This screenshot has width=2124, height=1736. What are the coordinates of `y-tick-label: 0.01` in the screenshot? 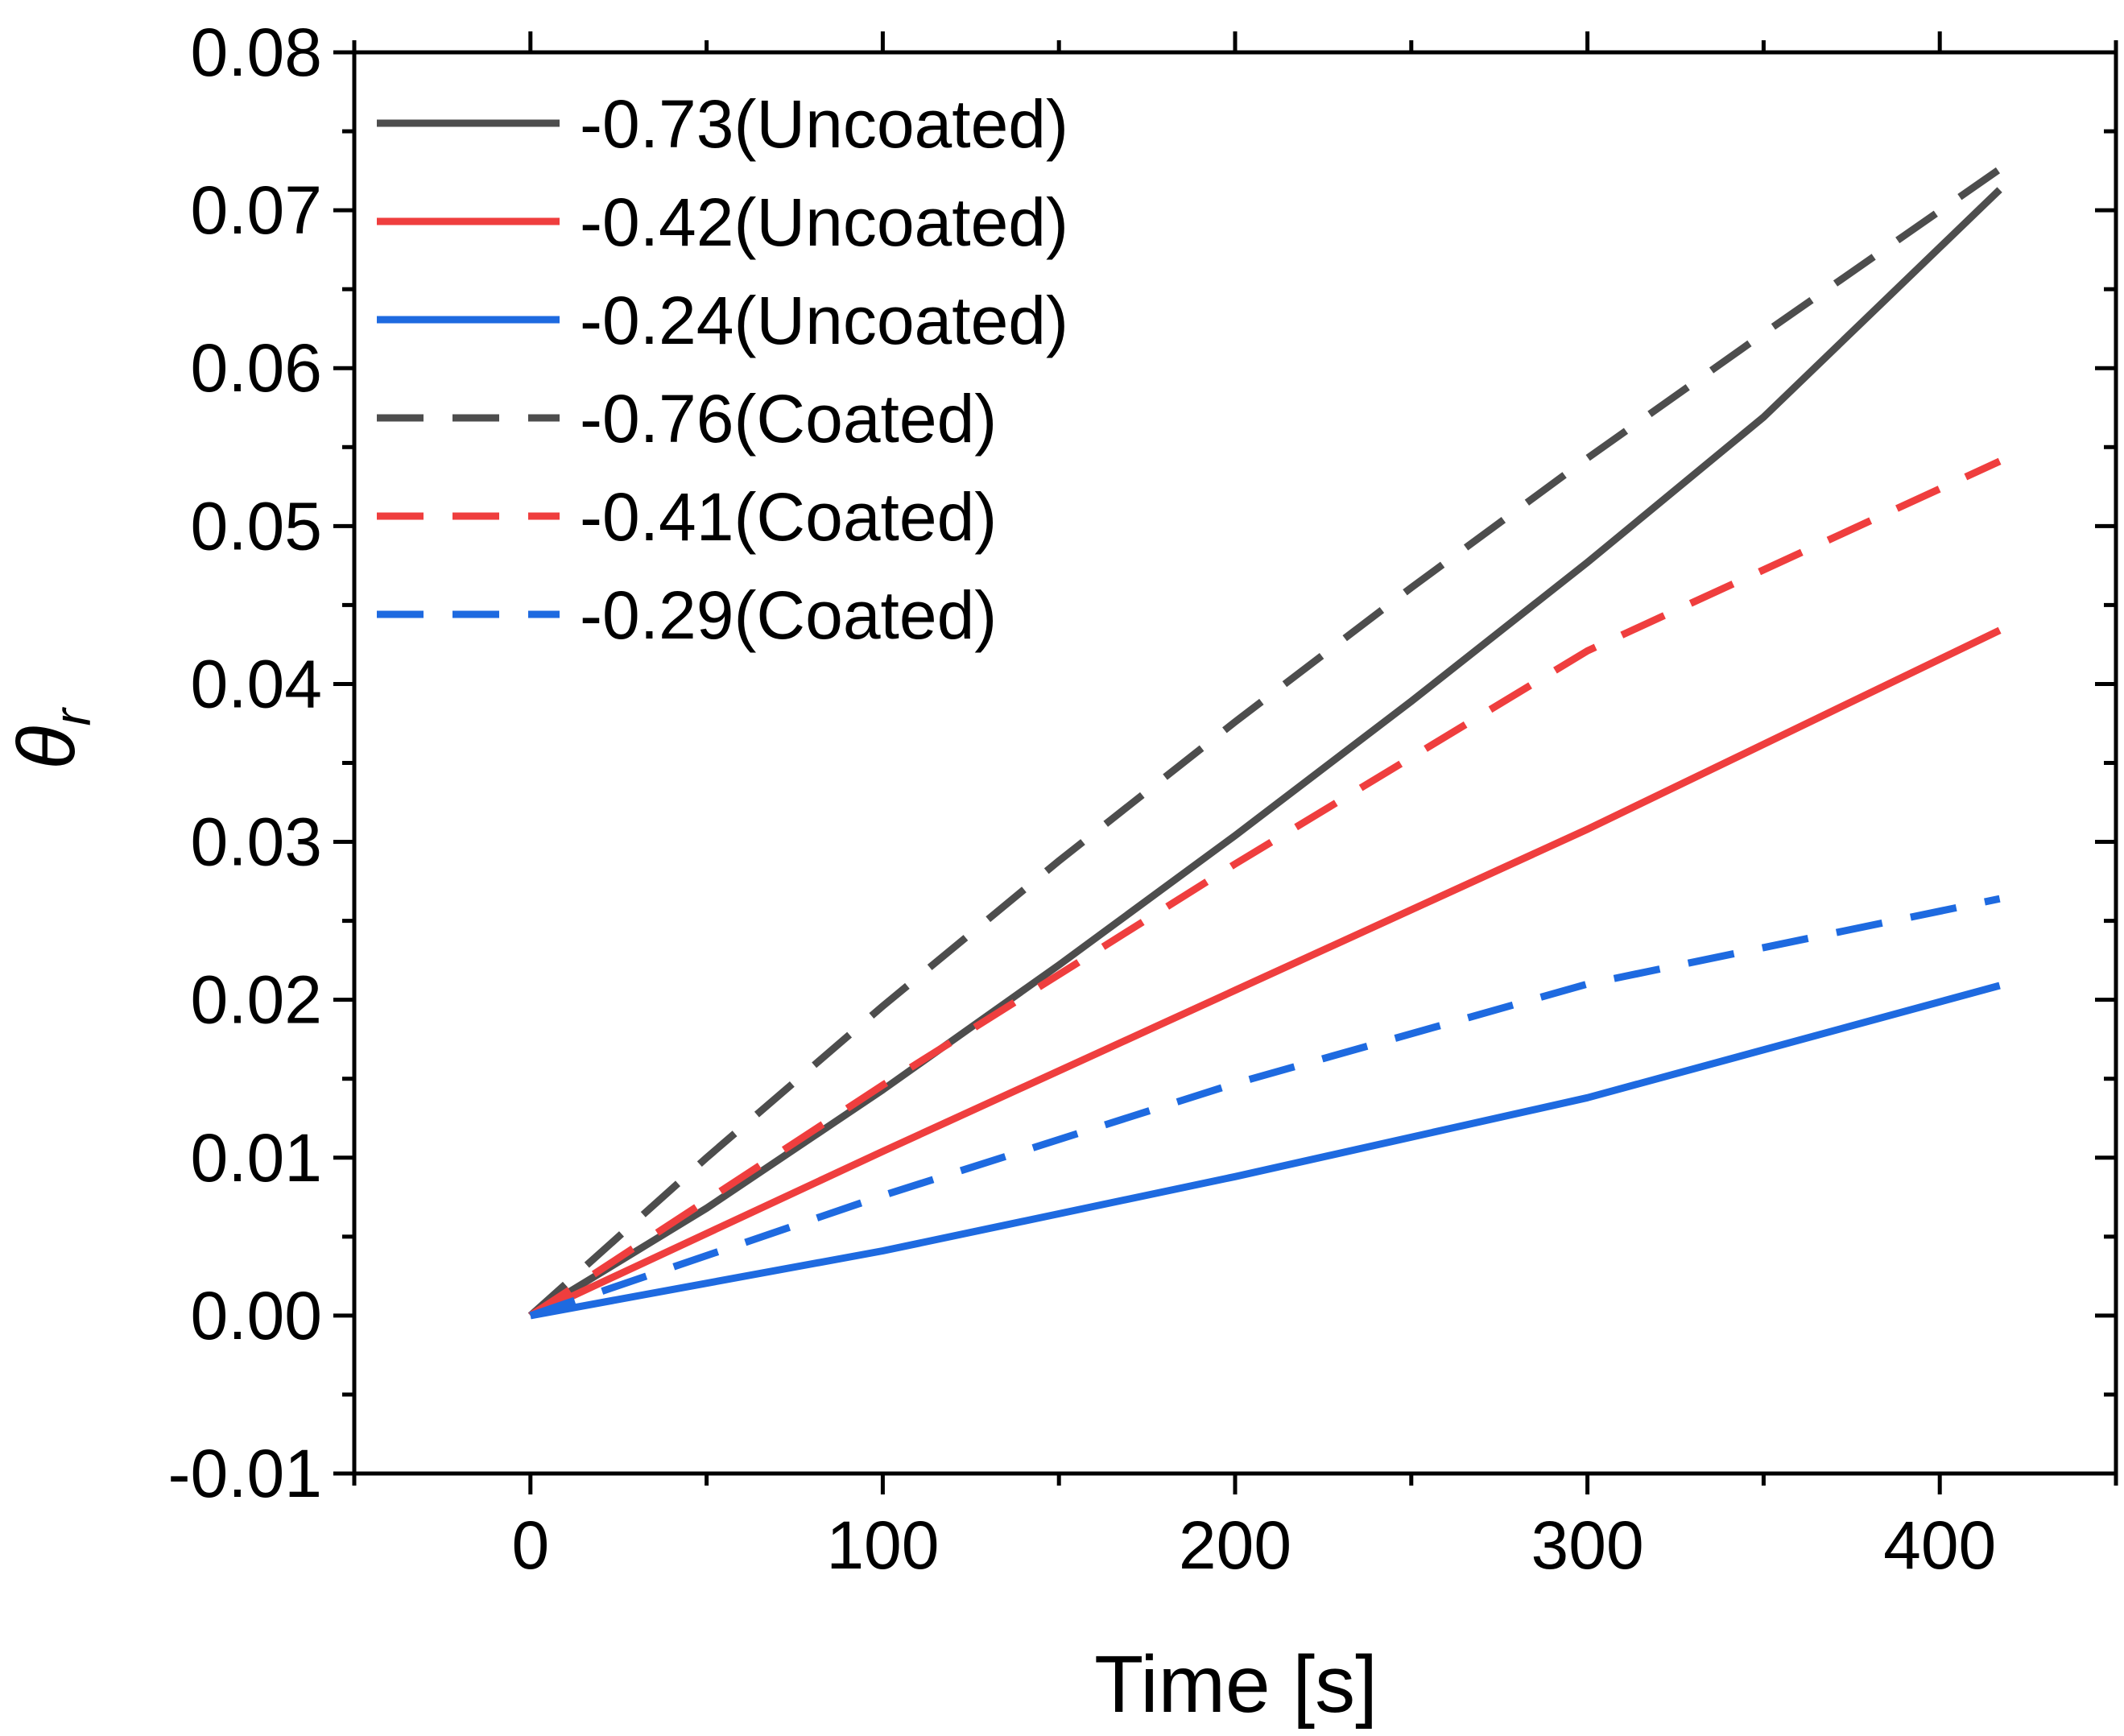 It's located at (257, 1158).